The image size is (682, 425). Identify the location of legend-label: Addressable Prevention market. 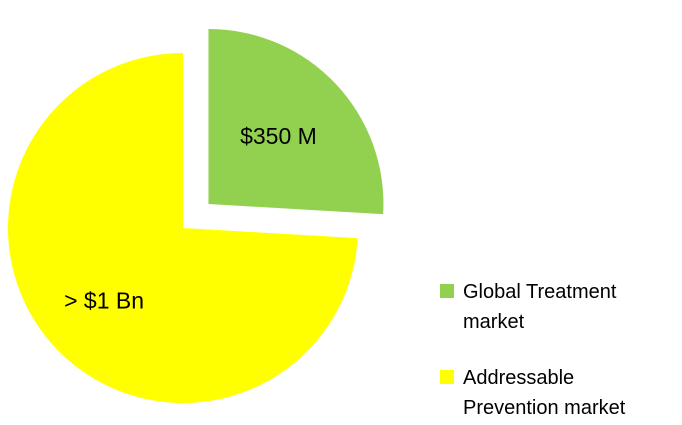
(544, 393).